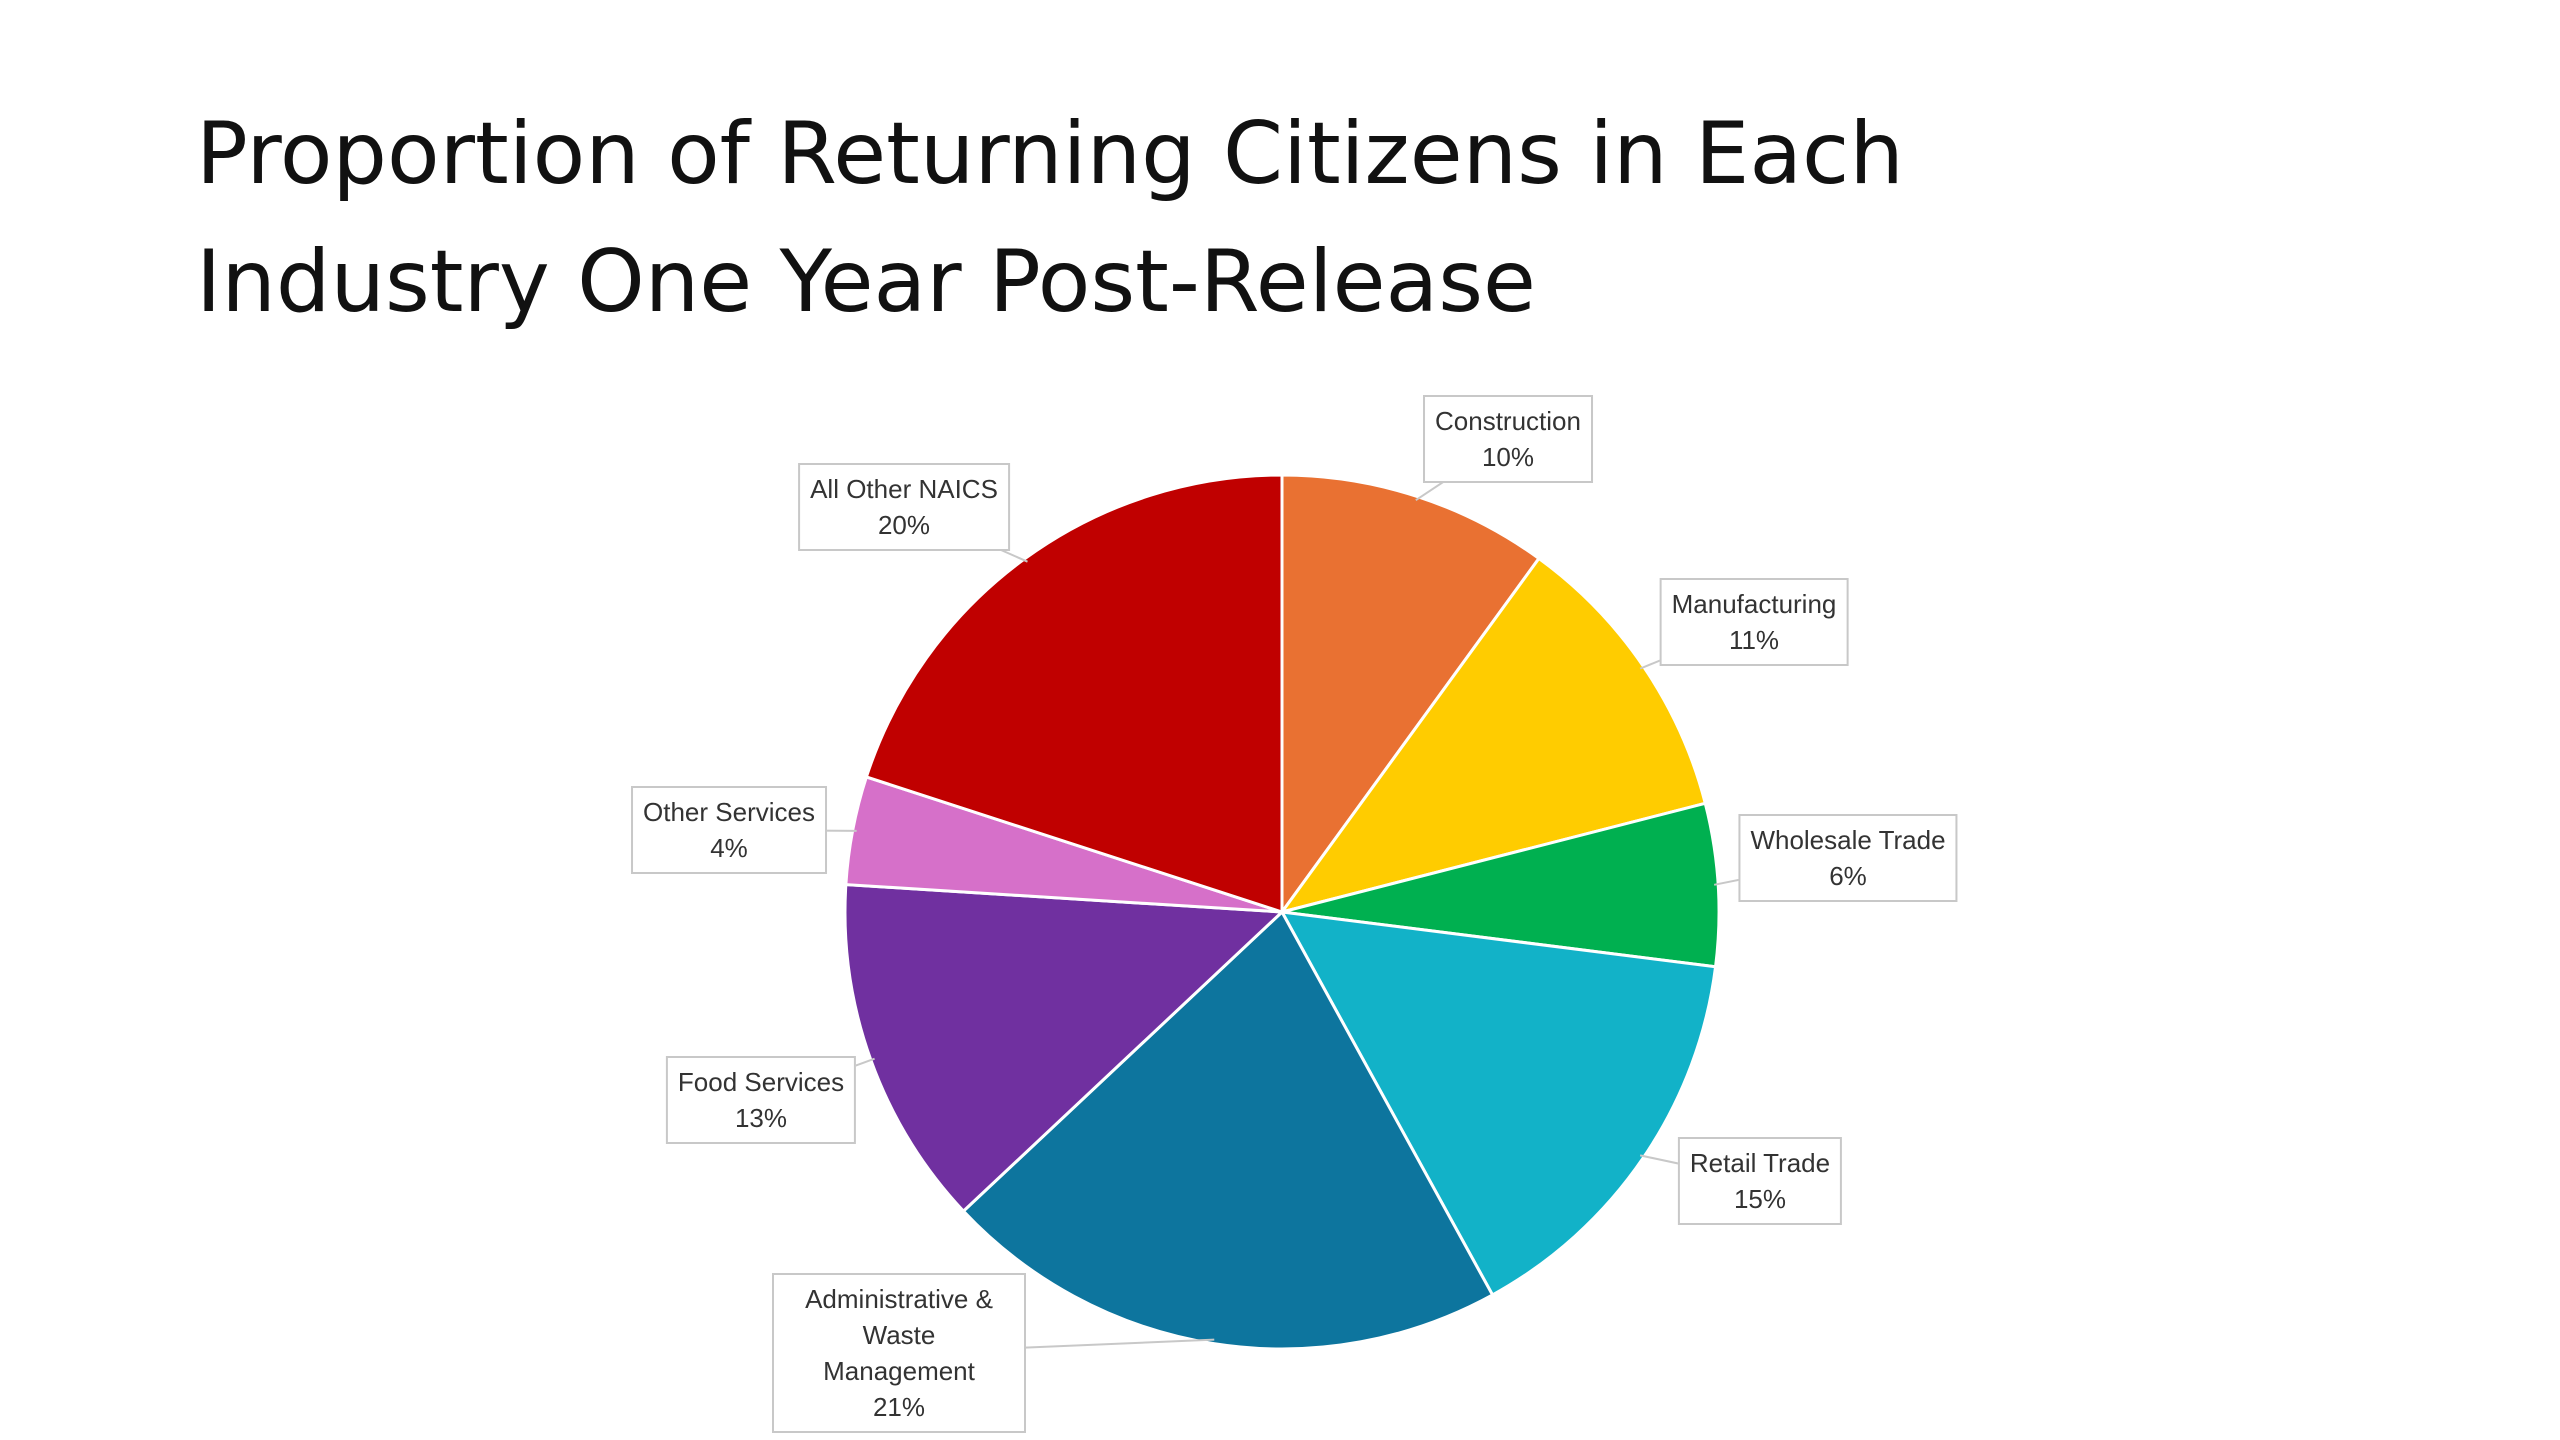 This screenshot has height=1440, width=2560. What do you see at coordinates (1848, 840) in the screenshot?
I see `category-name: Wholesale Trade` at bounding box center [1848, 840].